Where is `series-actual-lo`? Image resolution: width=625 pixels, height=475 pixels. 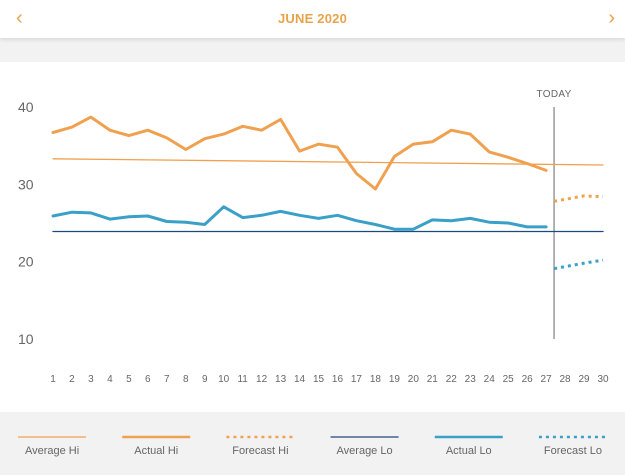 series-actual-lo is located at coordinates (299, 218).